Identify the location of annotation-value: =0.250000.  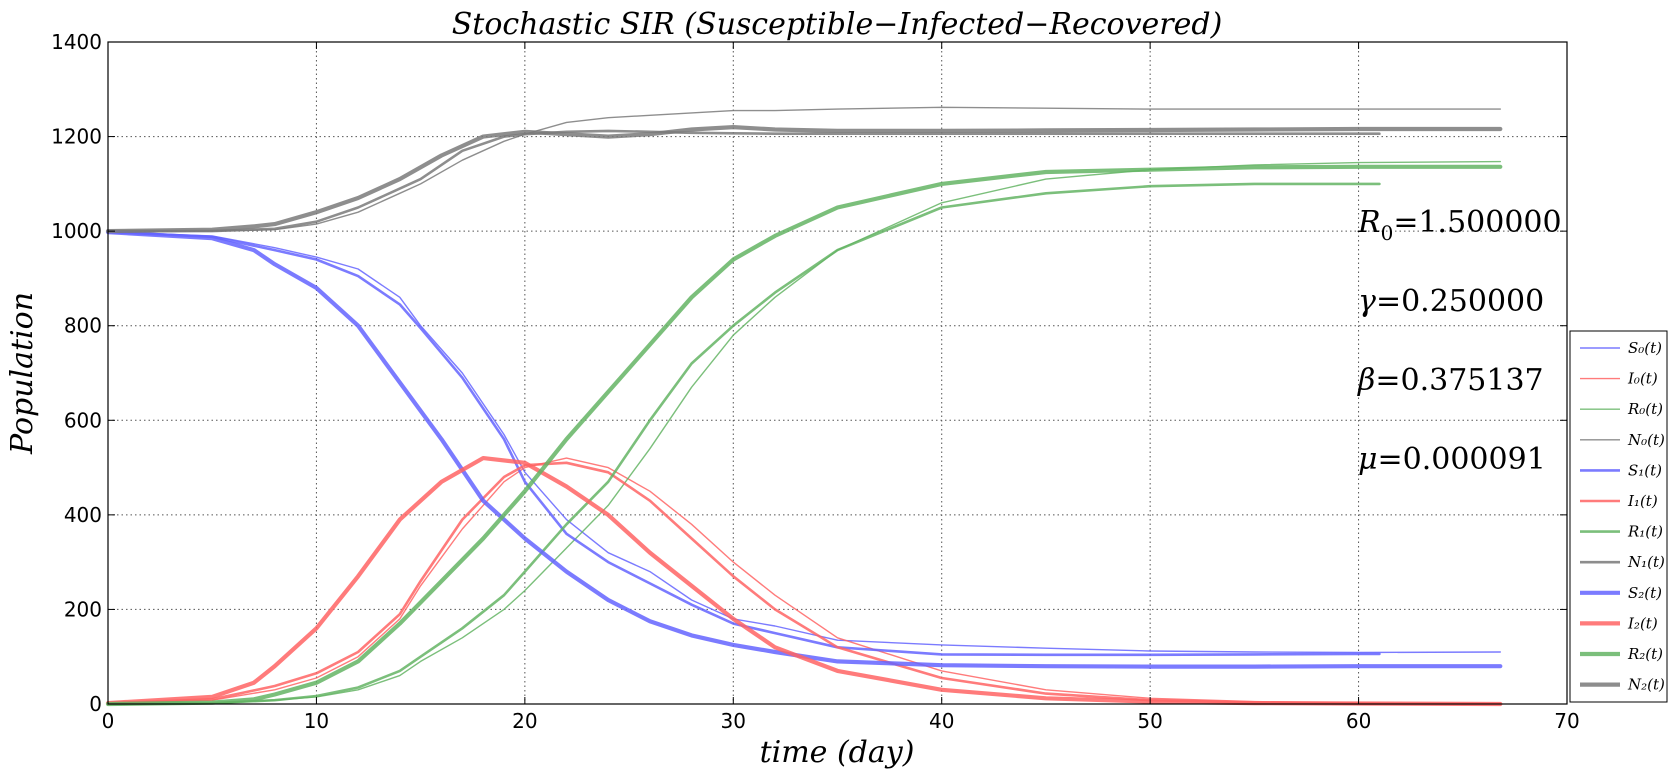
(1460, 301).